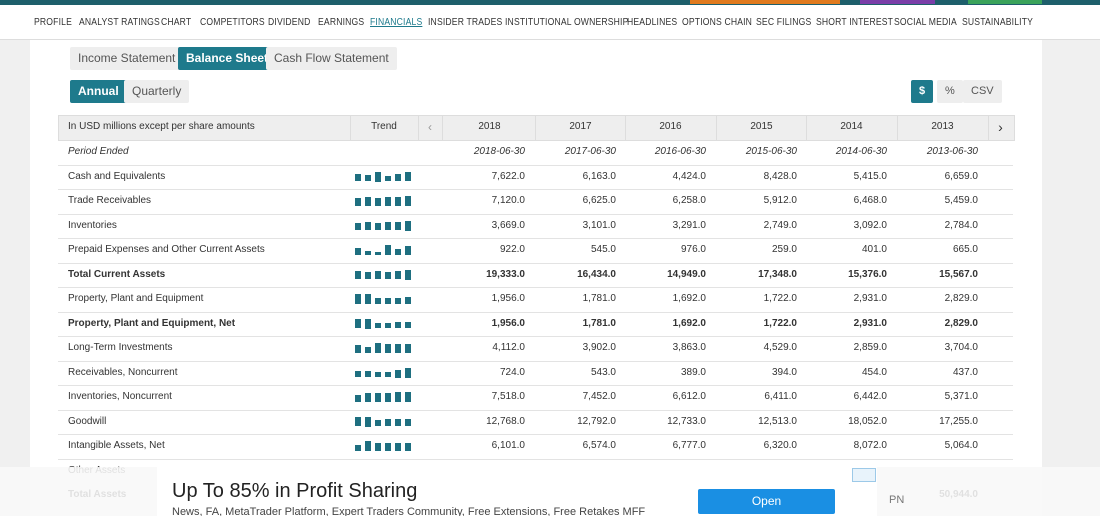  I want to click on value: 6,777.0, so click(689, 445).